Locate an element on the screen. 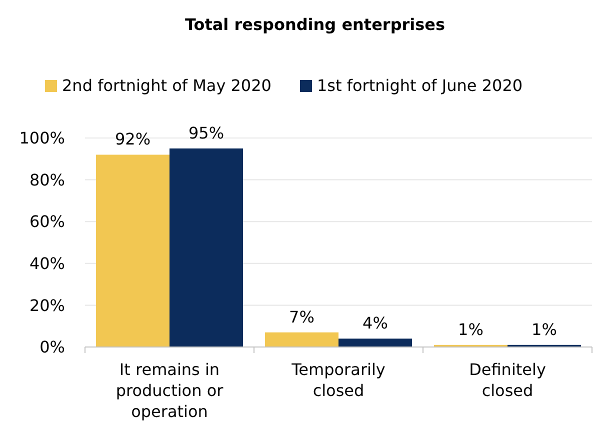  x-tick-label: It remains in production or operation is located at coordinates (170, 390).